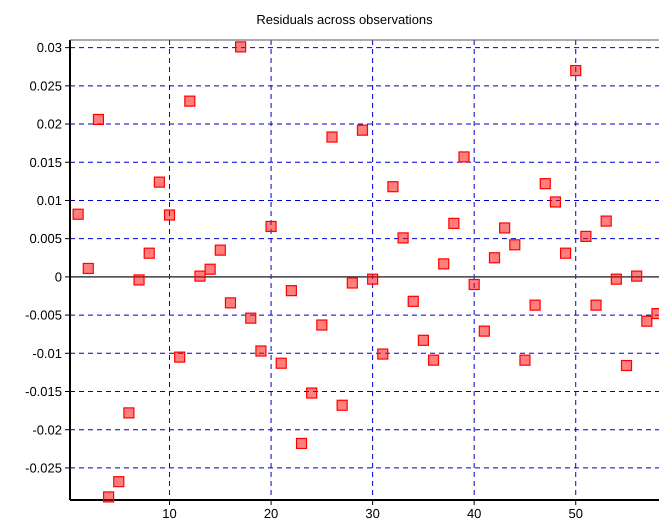 The width and height of the screenshot is (659, 529). Describe the element at coordinates (43, 392) in the screenshot. I see `y-tick-label: -0.015` at that location.